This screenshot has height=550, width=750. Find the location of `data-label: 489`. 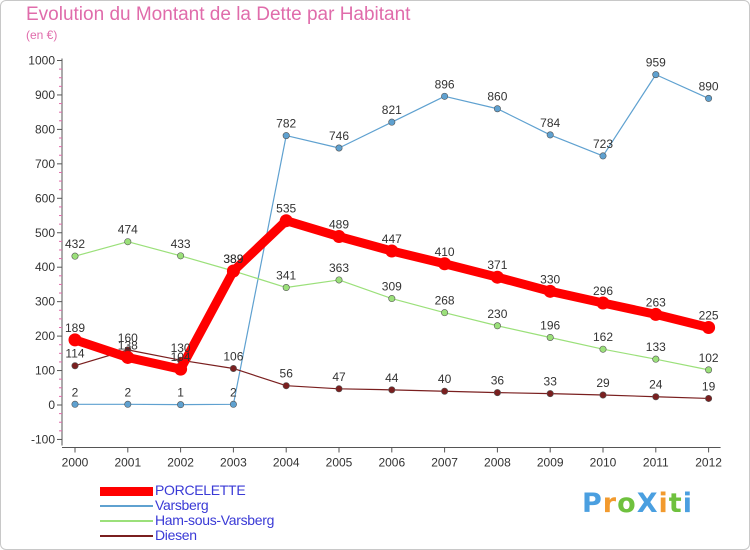

data-label: 489 is located at coordinates (339, 225).